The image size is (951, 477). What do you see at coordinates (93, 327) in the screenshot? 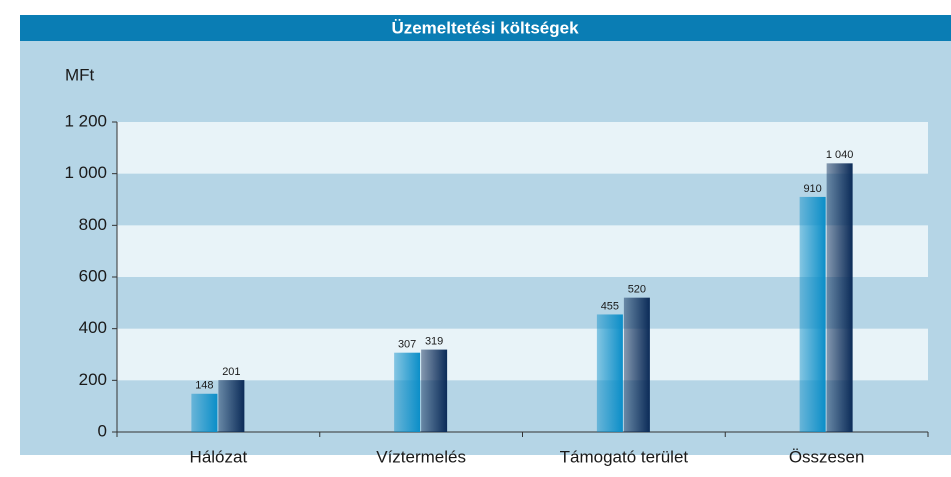
I see `y-tick-label: 400` at bounding box center [93, 327].